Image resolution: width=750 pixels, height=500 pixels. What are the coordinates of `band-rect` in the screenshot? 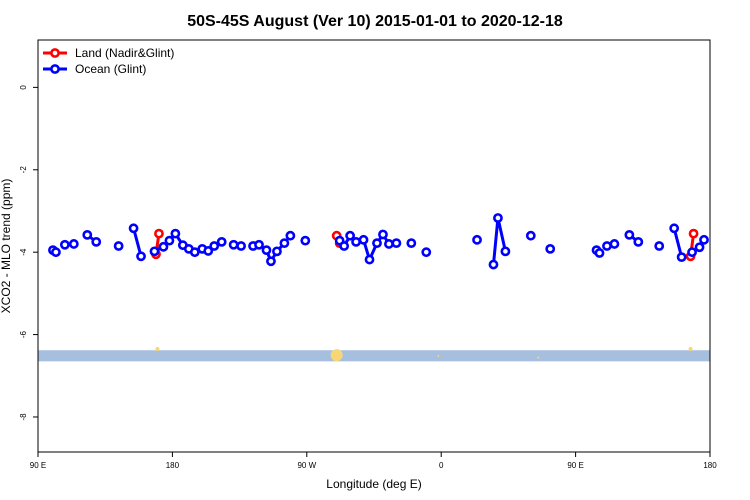 It's located at (374, 356).